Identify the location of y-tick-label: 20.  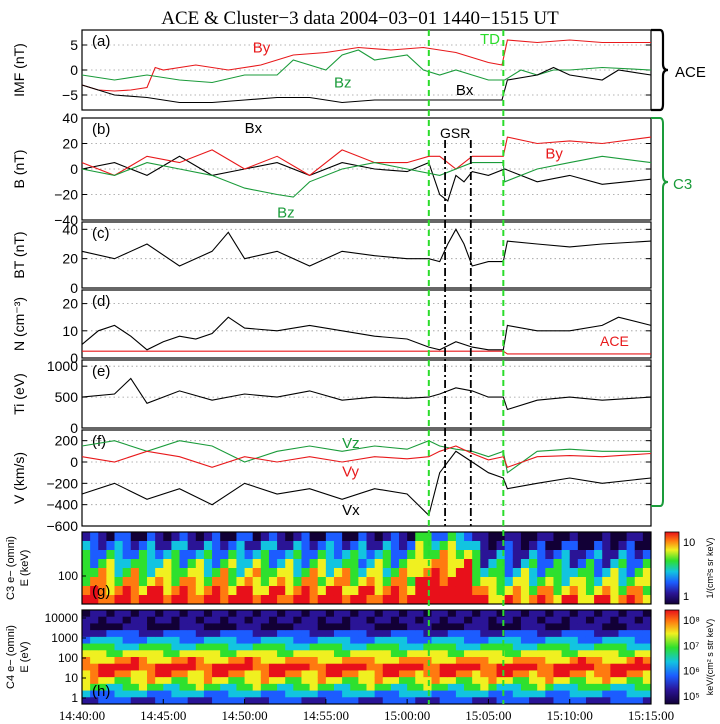
(70, 304).